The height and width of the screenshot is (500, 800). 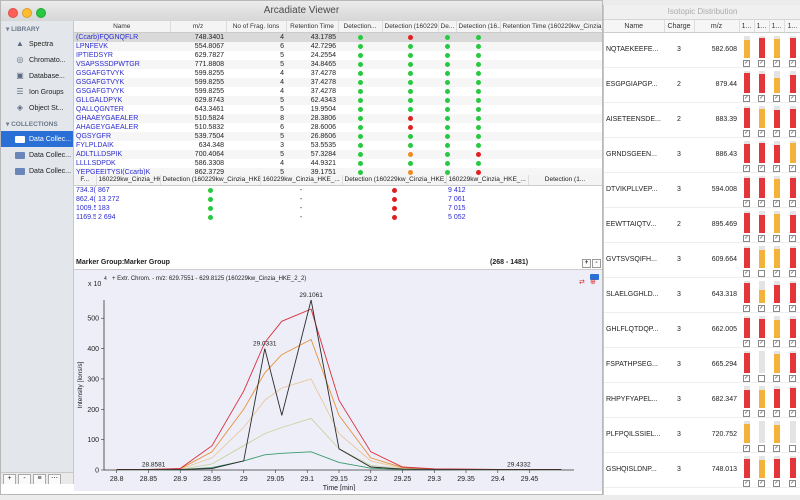 I want to click on close-window-button, so click(x=13, y=13).